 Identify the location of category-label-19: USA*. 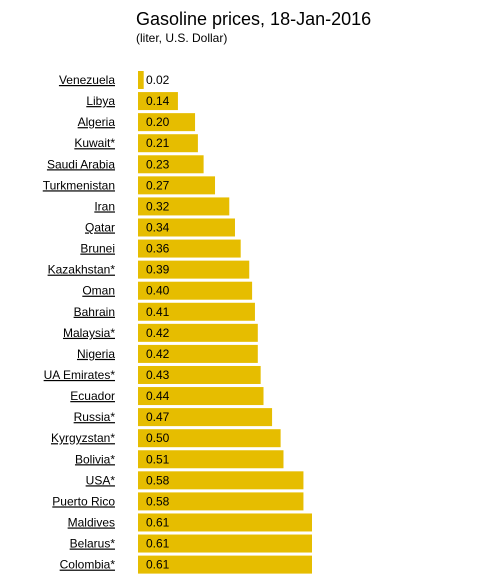
(101, 480).